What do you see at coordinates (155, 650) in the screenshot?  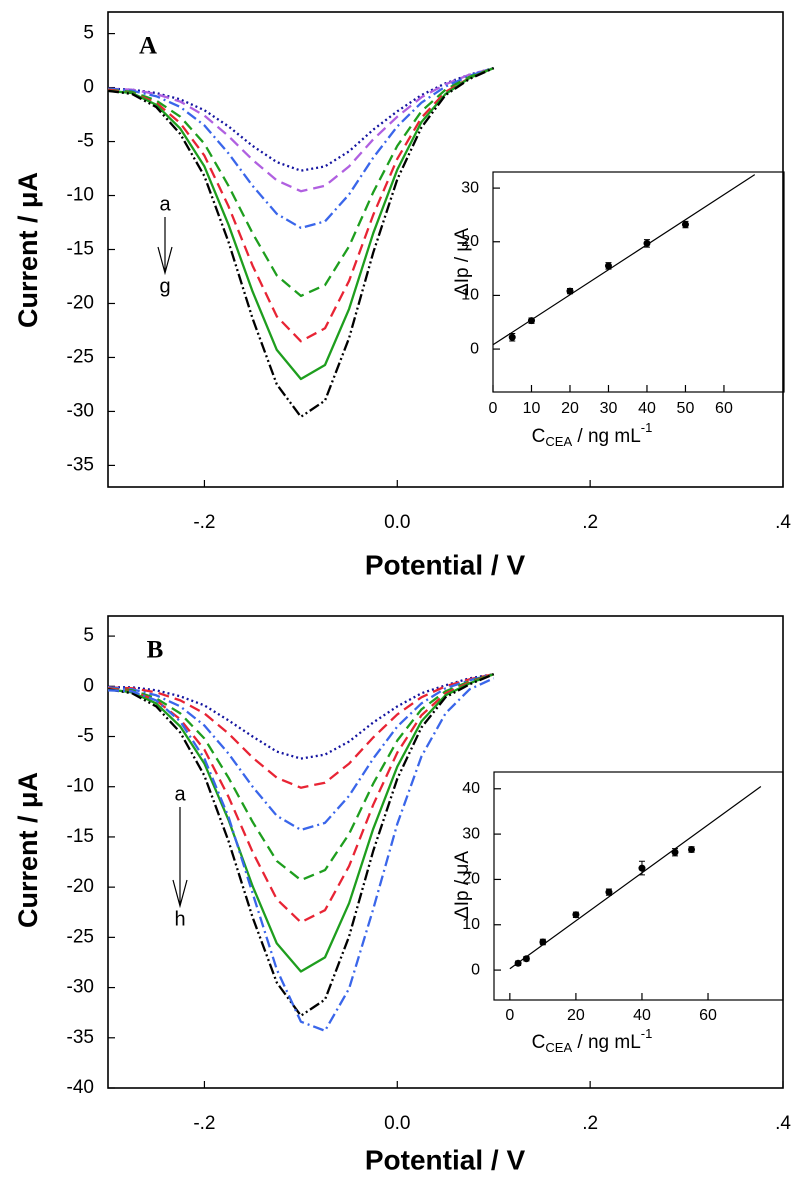 I see `panel-label: B` at bounding box center [155, 650].